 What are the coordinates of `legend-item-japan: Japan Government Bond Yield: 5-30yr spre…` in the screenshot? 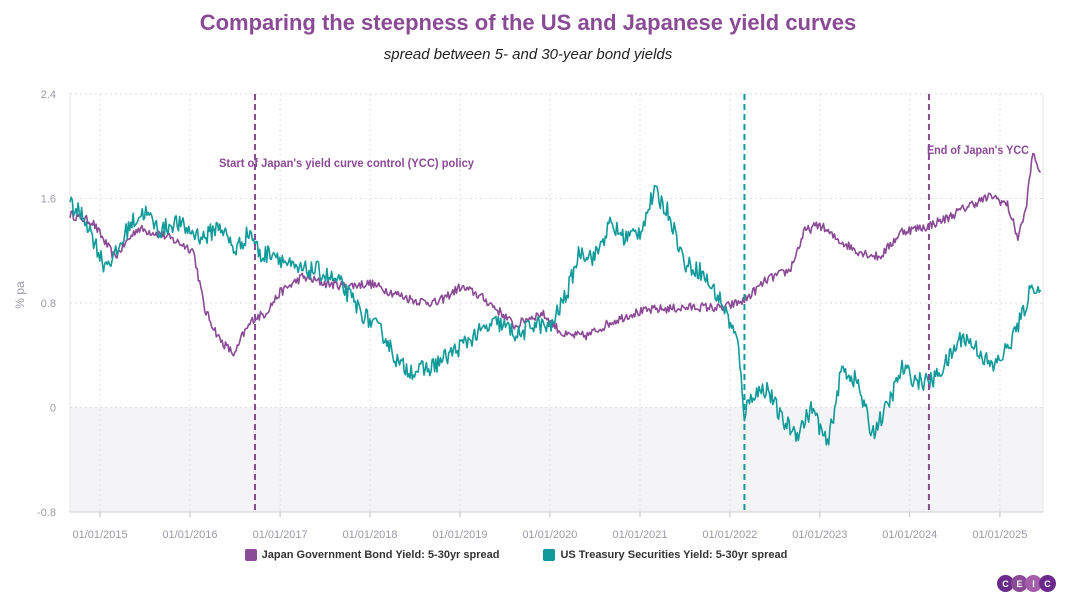 It's located at (372, 555).